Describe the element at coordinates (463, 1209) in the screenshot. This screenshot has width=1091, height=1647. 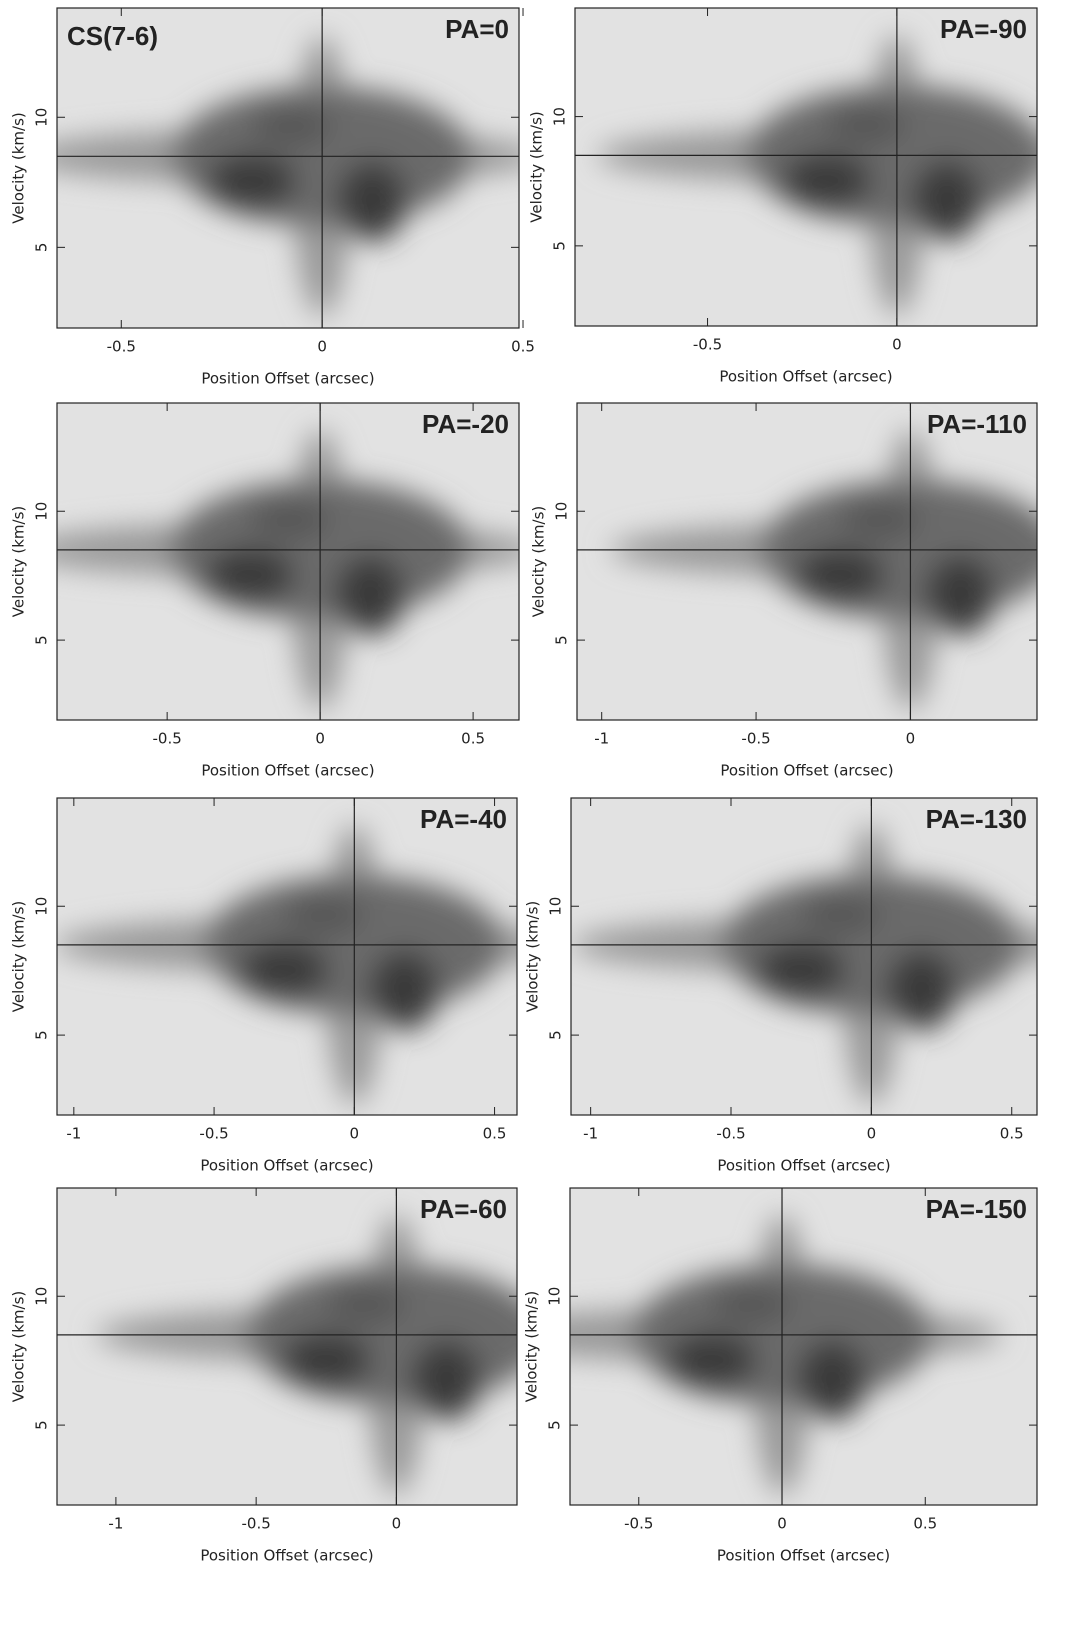
I see `panel-title: PA=-60` at that location.